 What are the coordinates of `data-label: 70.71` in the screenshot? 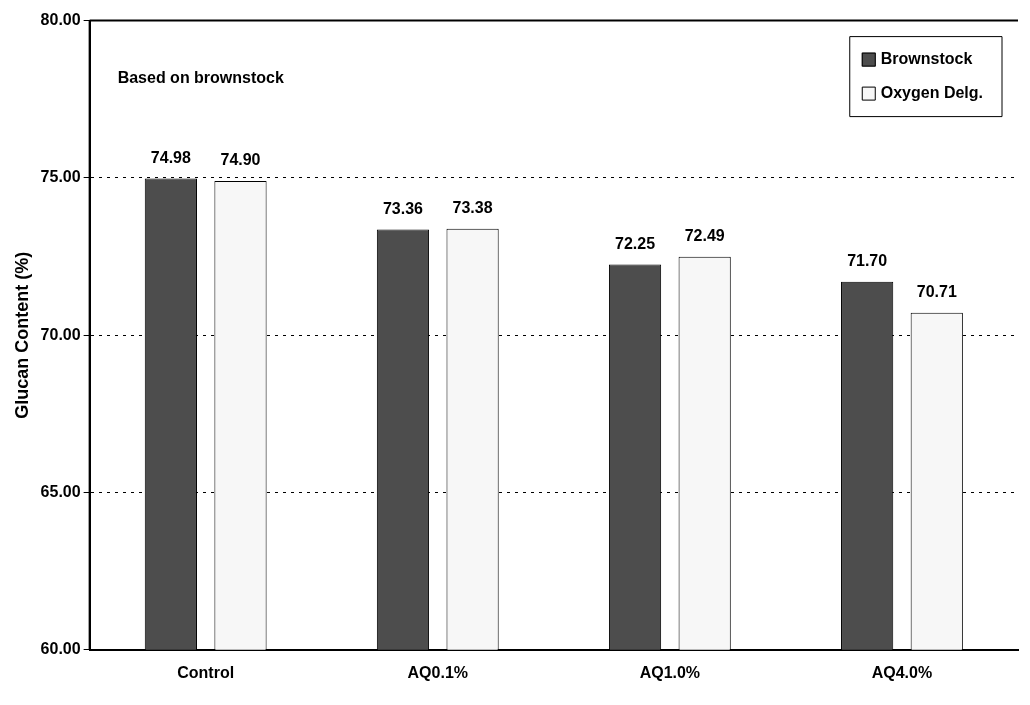 It's located at (936, 292).